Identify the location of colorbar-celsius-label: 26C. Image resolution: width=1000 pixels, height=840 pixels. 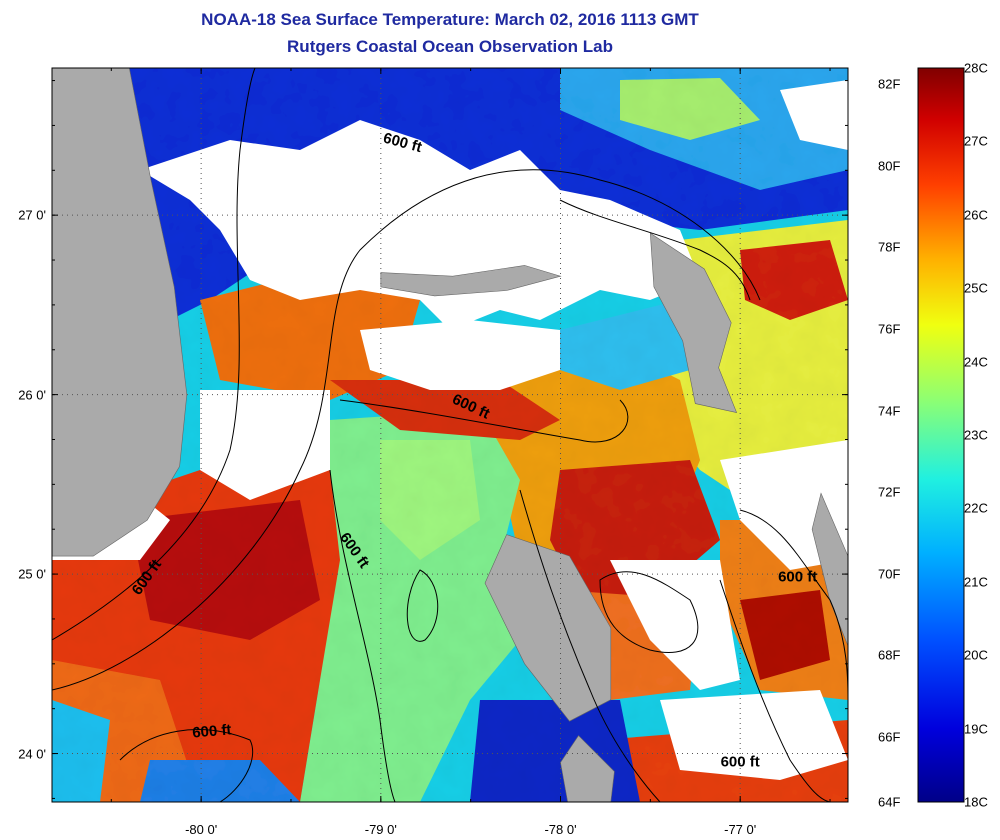
(976, 215).